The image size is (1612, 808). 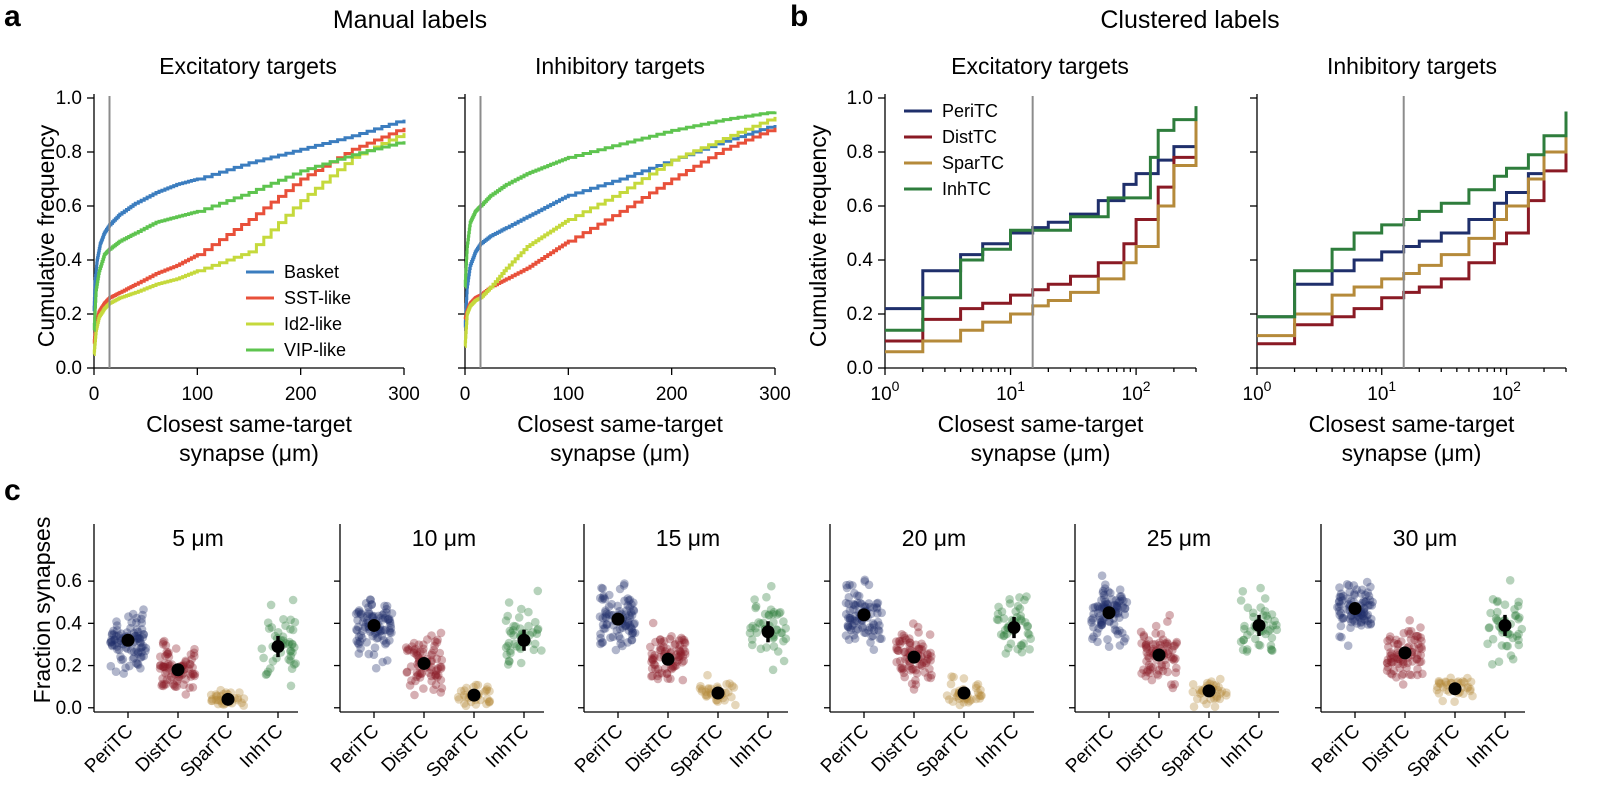 What do you see at coordinates (1132, 394) in the screenshot?
I see `x-tick-base: 10` at bounding box center [1132, 394].